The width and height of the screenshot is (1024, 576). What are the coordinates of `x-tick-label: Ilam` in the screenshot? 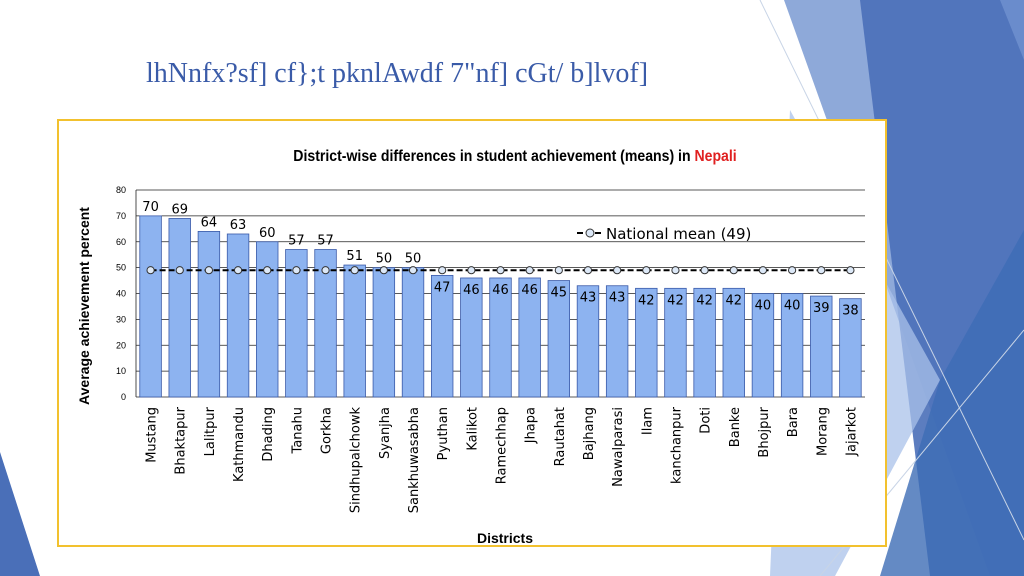 It's located at (647, 421).